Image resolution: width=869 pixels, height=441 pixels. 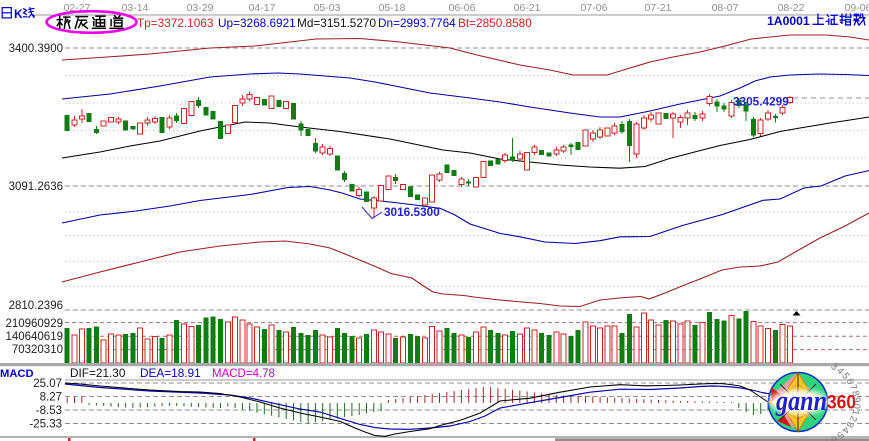 What do you see at coordinates (36, 306) in the screenshot?
I see `svg-text: 2810.2396` at bounding box center [36, 306].